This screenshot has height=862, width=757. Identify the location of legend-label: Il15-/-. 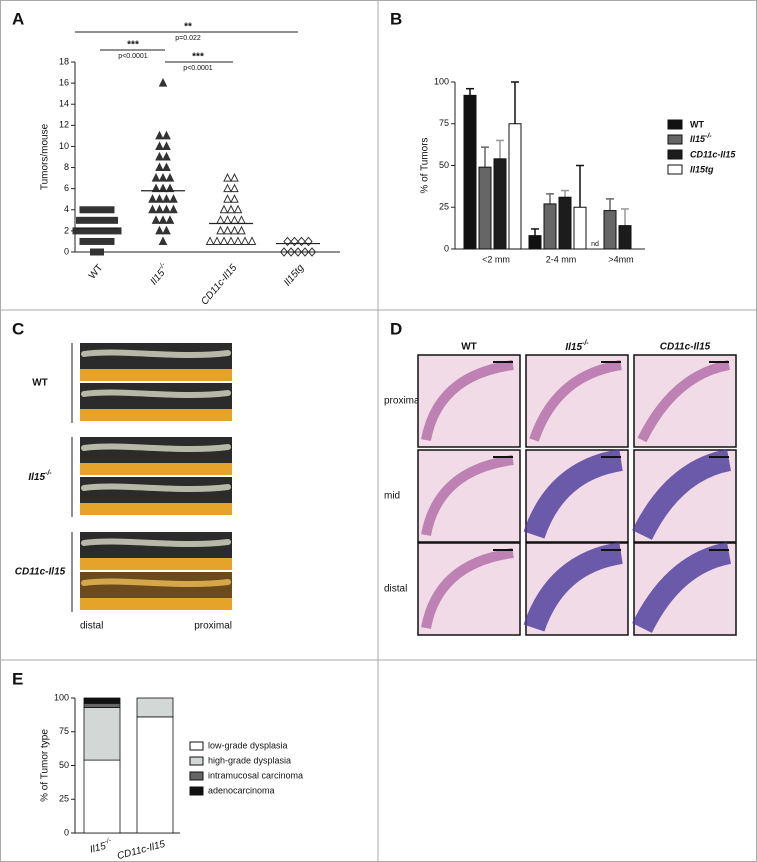
(701, 138).